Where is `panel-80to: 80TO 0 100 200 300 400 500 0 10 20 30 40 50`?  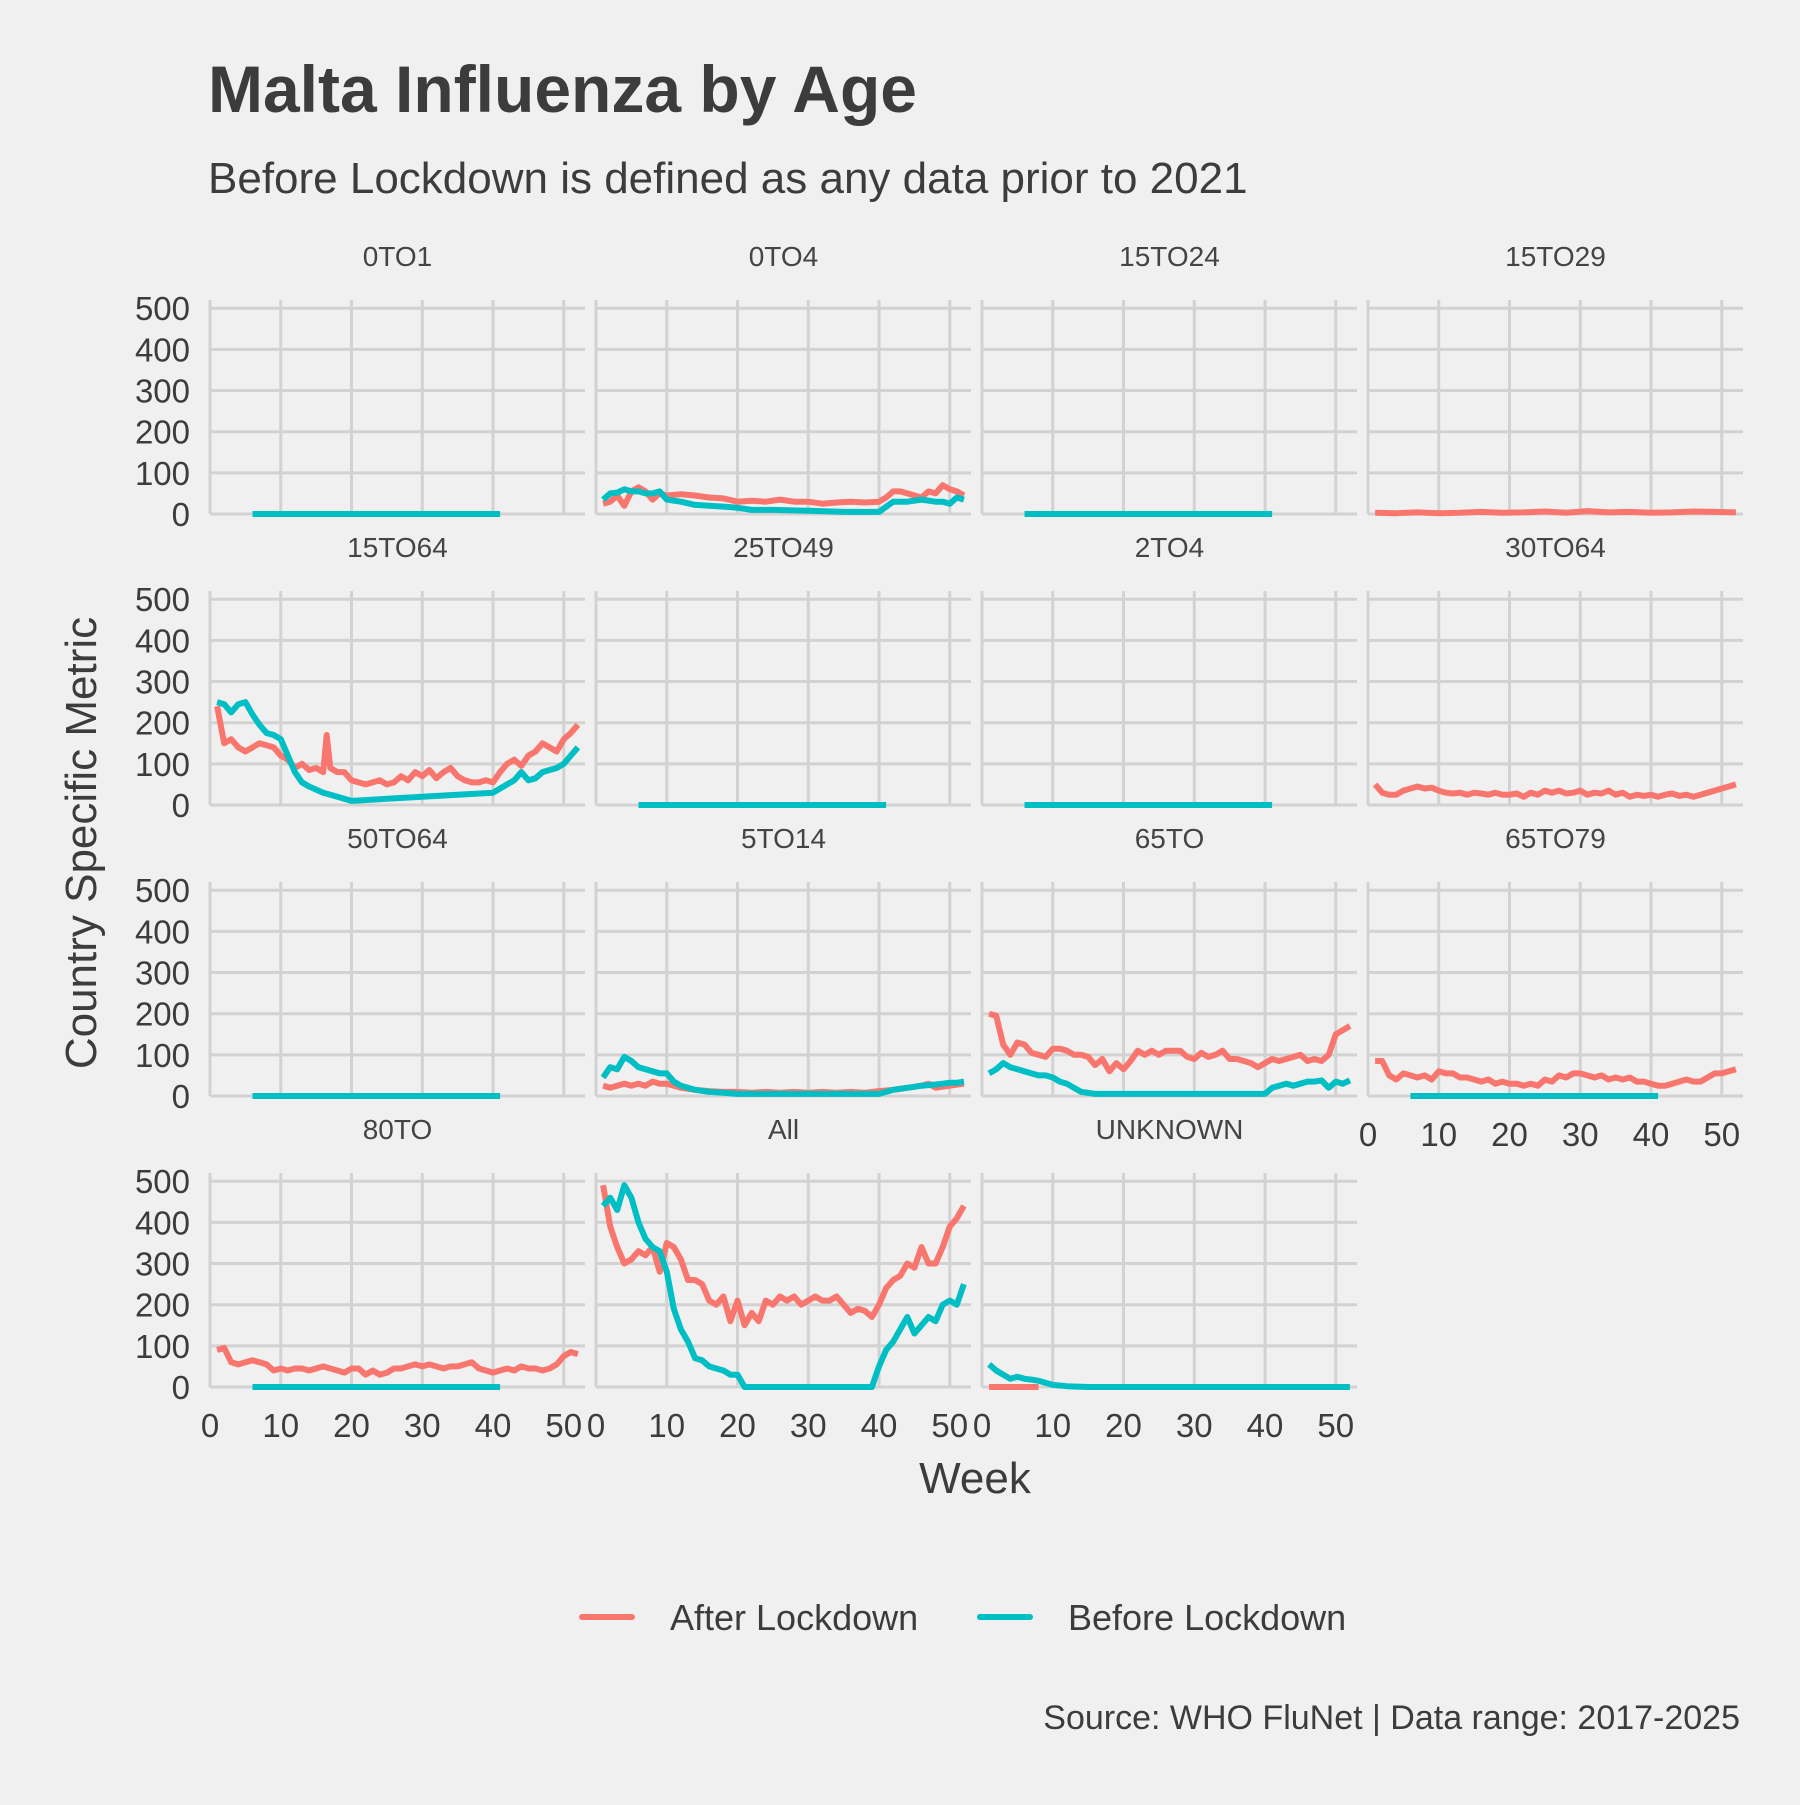
panel-80to: 80TO 0 100 200 300 400 500 0 10 20 30 40 50 is located at coordinates (360, 1279).